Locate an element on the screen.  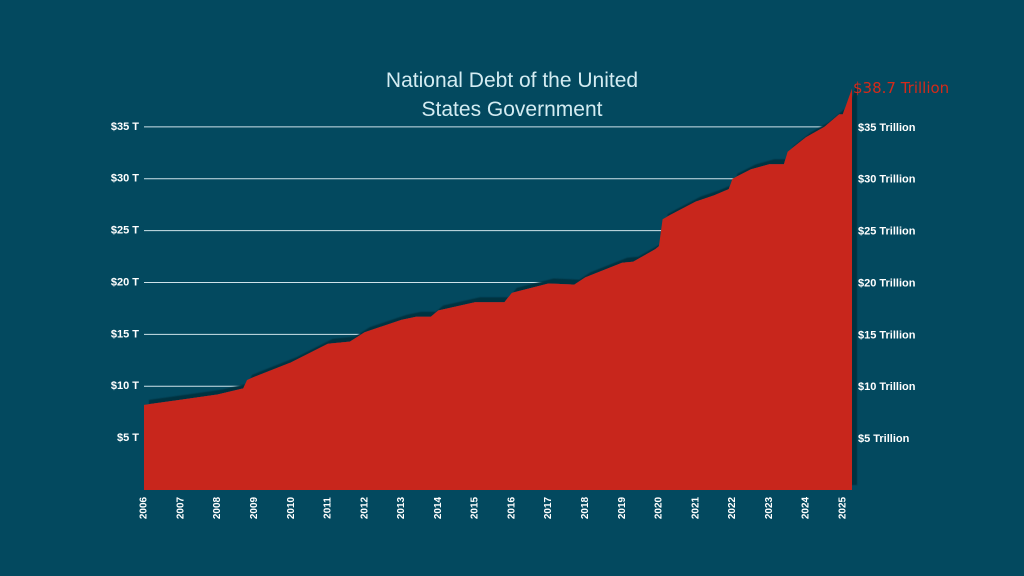
x-tick-label: 2018 is located at coordinates (585, 507).